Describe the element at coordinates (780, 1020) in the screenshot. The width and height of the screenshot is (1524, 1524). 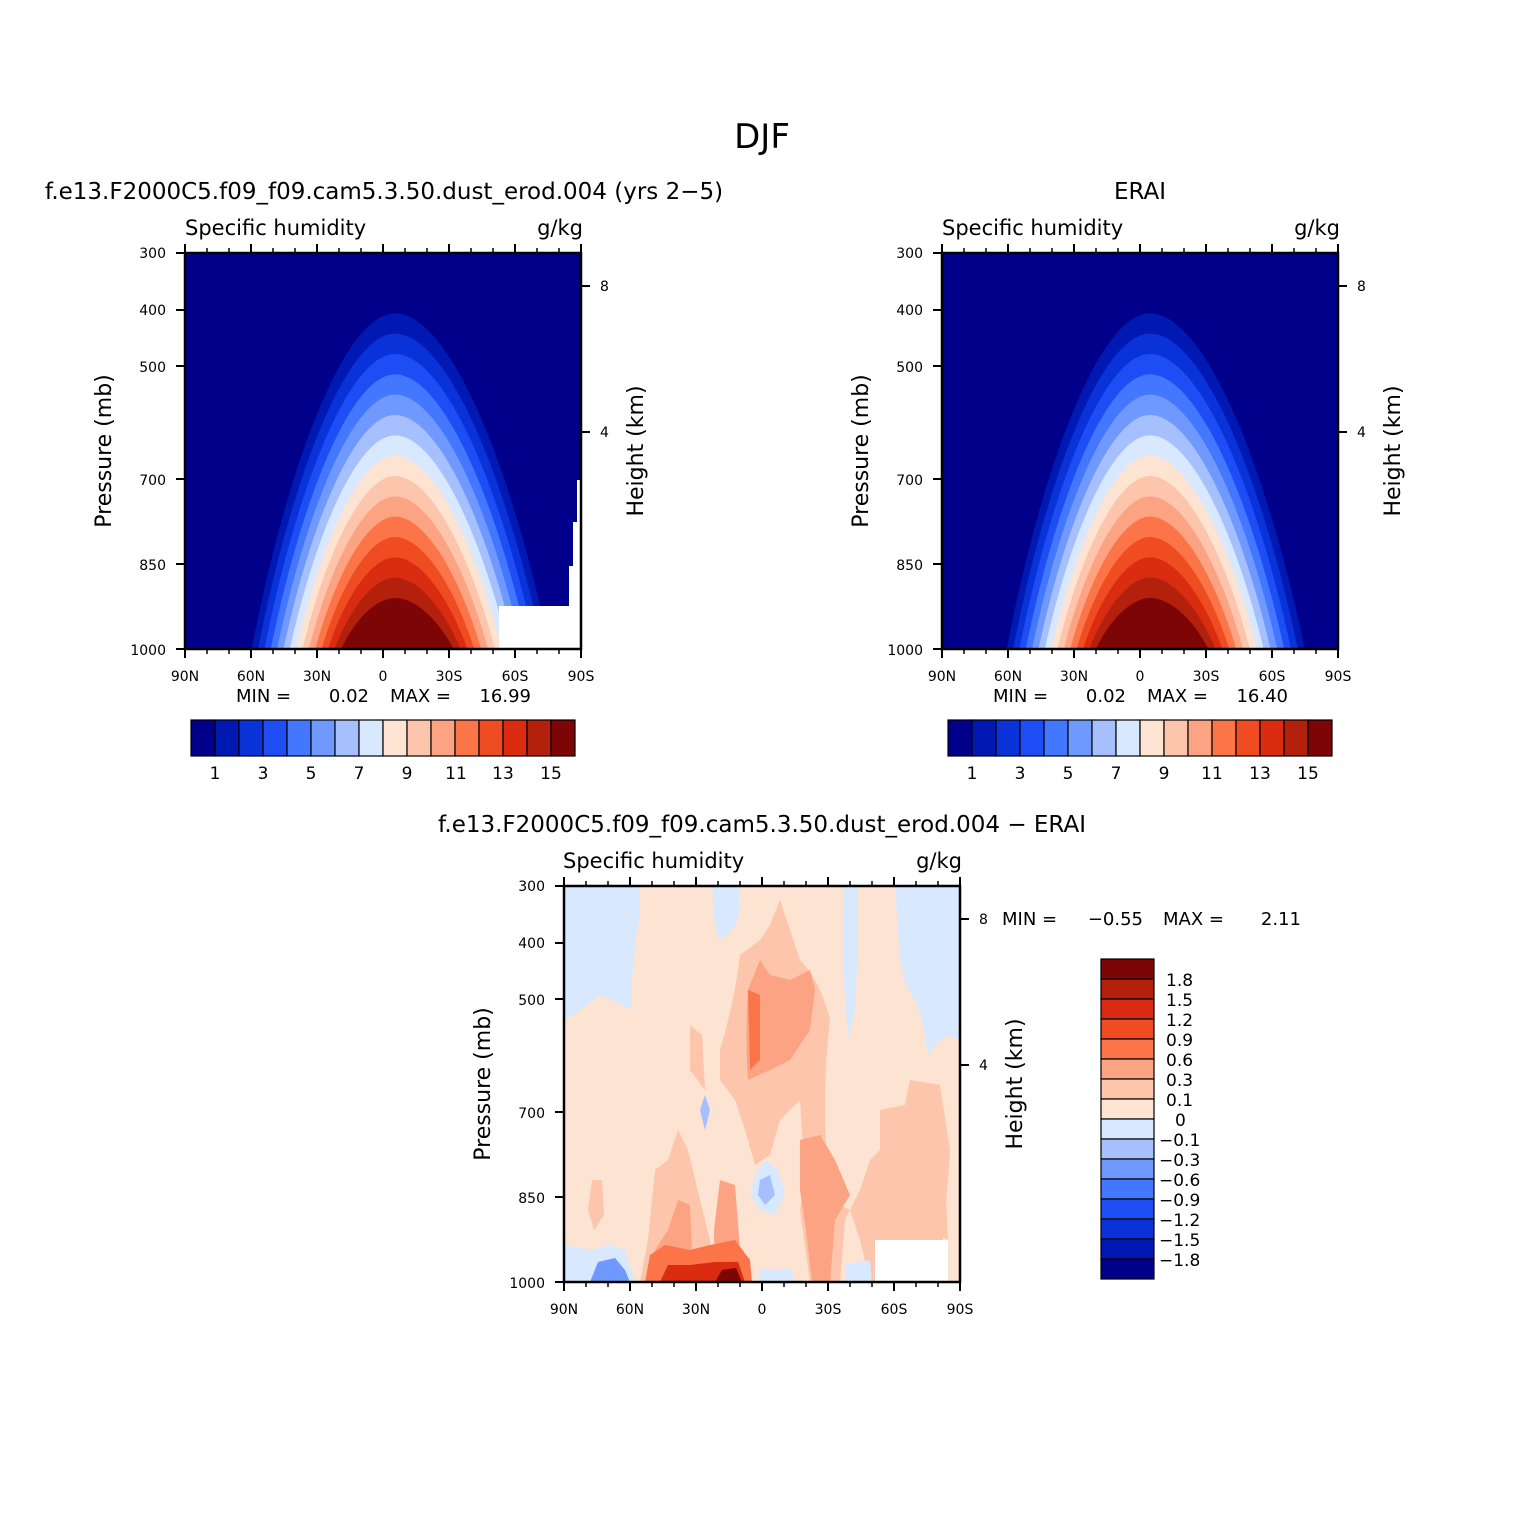
I see `diff-pos-mid` at that location.